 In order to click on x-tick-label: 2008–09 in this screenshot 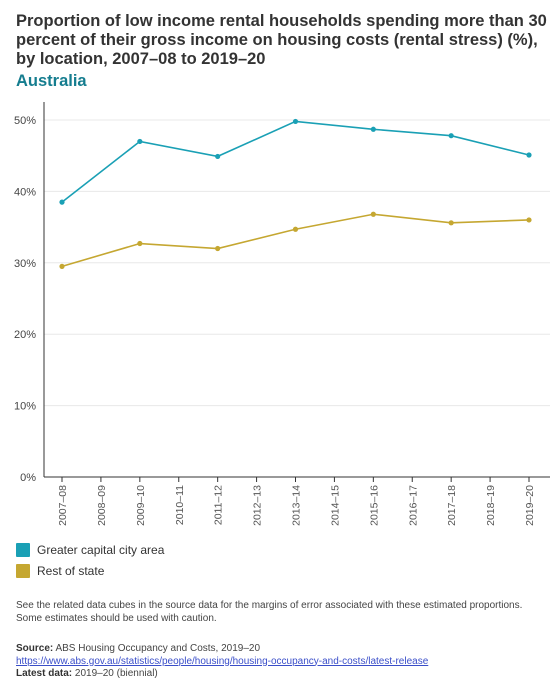, I will do `click(102, 505)`.